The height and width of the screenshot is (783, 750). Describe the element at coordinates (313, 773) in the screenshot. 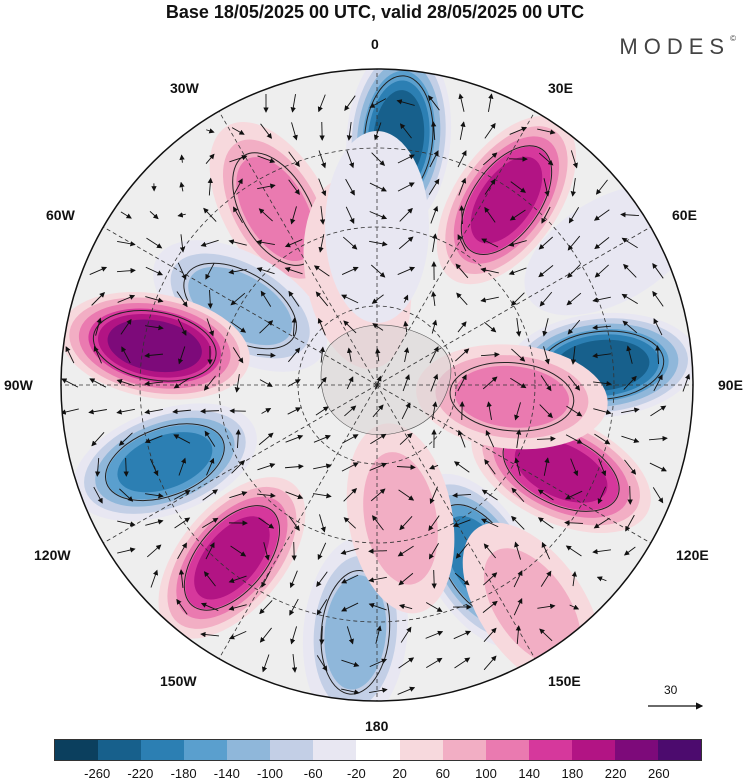

I see `colorbar-tick-label: -60` at that location.